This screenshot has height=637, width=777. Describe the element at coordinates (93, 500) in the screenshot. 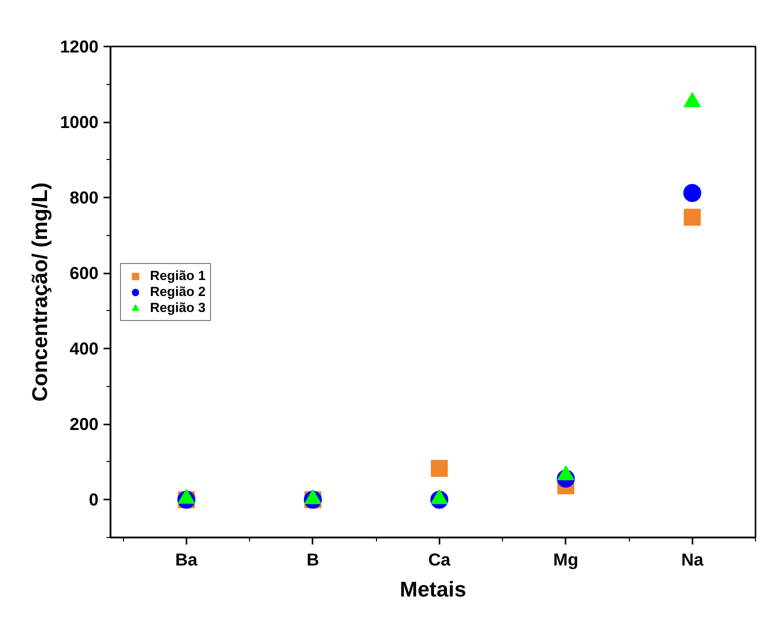

I see `y-tick-label: 0` at that location.